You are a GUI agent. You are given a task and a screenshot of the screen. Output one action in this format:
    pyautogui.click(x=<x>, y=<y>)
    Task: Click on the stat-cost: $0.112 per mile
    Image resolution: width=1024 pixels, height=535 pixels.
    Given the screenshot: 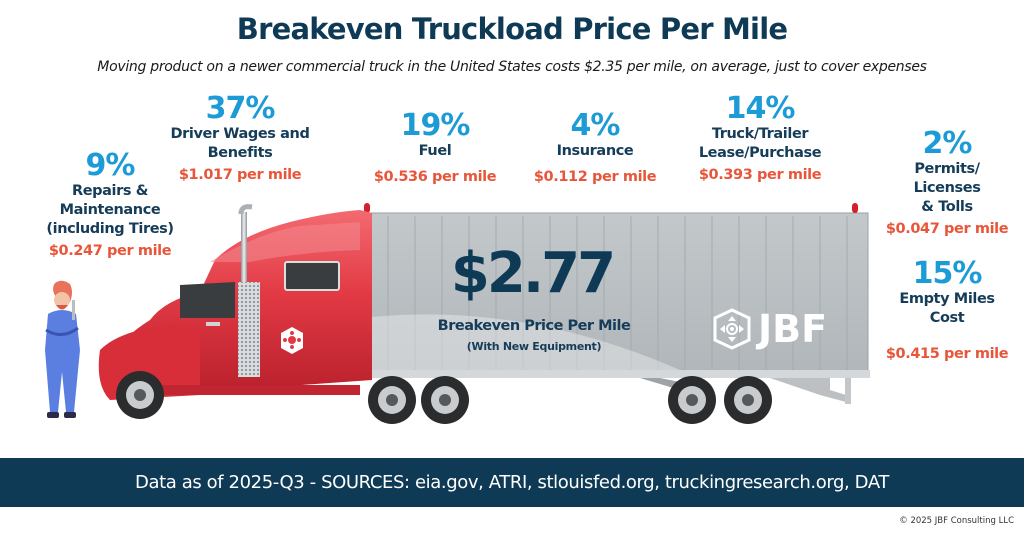 What is the action you would take?
    pyautogui.click(x=595, y=177)
    